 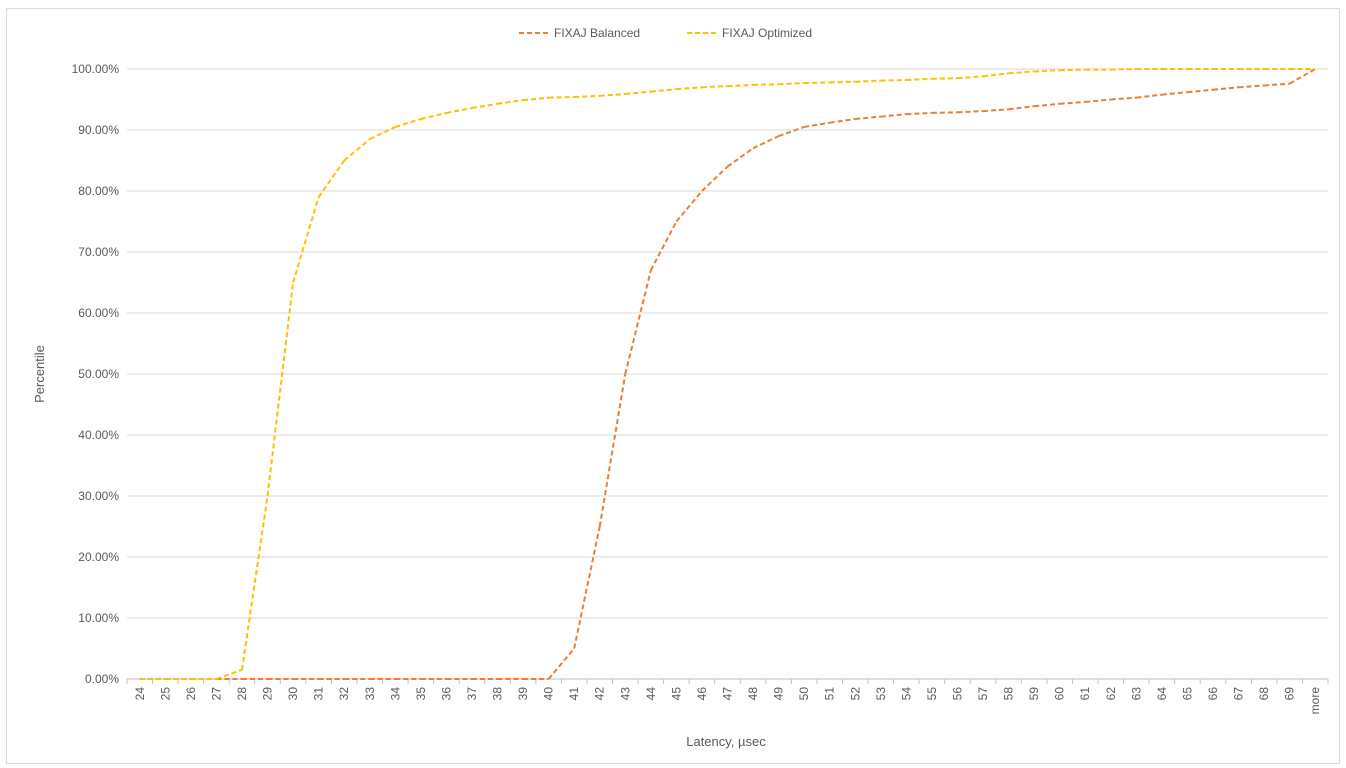 What do you see at coordinates (1136, 694) in the screenshot?
I see `x-tick-label: 63` at bounding box center [1136, 694].